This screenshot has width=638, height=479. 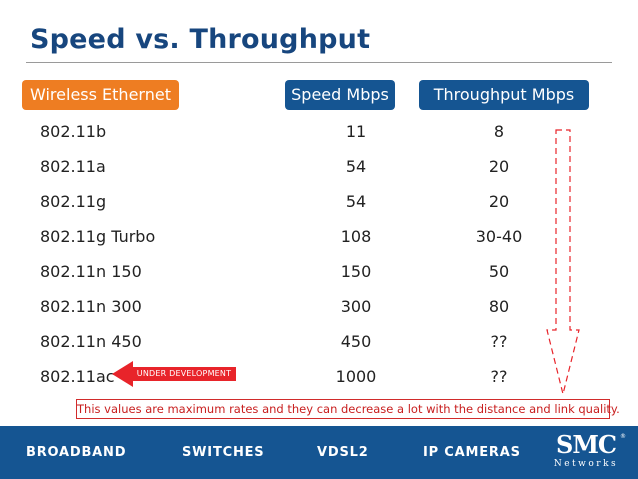 What do you see at coordinates (200, 39) in the screenshot?
I see `page-title: Speed vs. Throughput` at bounding box center [200, 39].